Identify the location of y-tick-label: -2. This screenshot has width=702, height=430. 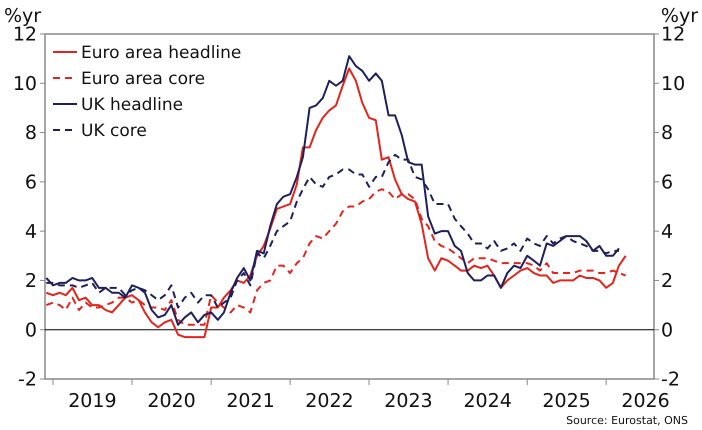
(27, 379).